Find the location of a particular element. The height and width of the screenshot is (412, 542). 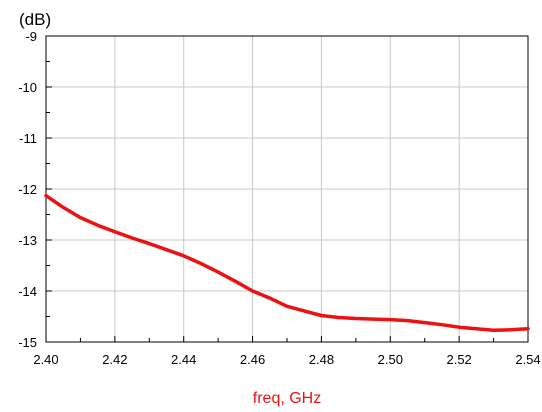

y-tick-label: -12 is located at coordinates (27, 189).